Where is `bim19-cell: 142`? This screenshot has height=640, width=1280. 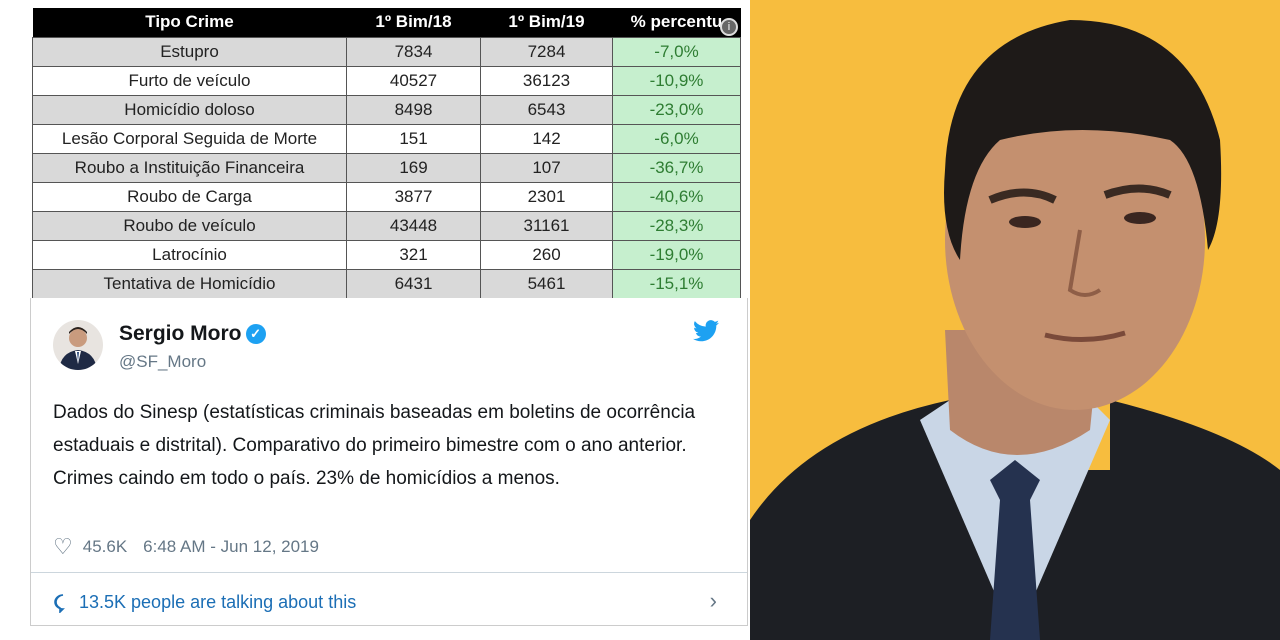 bim19-cell: 142 is located at coordinates (546, 138).